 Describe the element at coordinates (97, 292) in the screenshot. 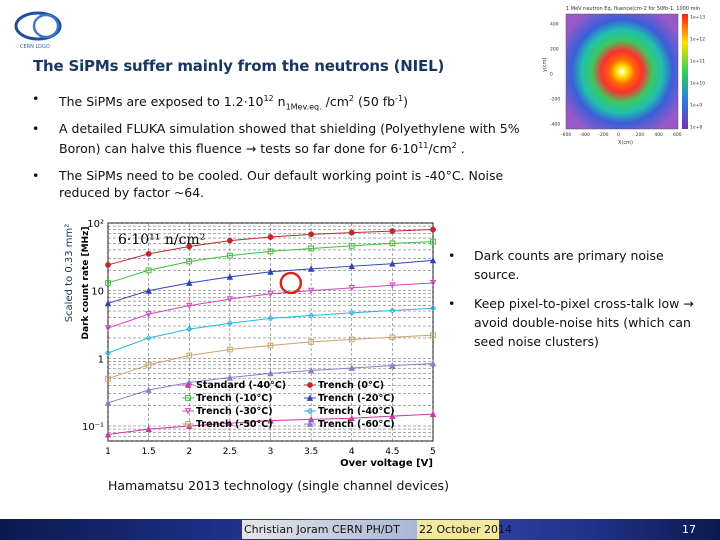

I see `y-tick-label: 10` at that location.